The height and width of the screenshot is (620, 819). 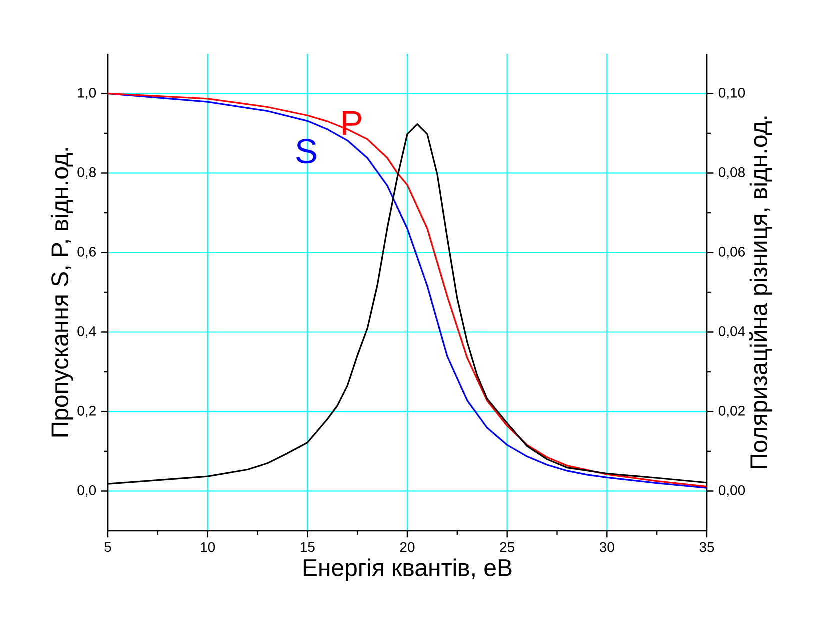 I want to click on y-tick-label: 0,2, so click(x=87, y=412).